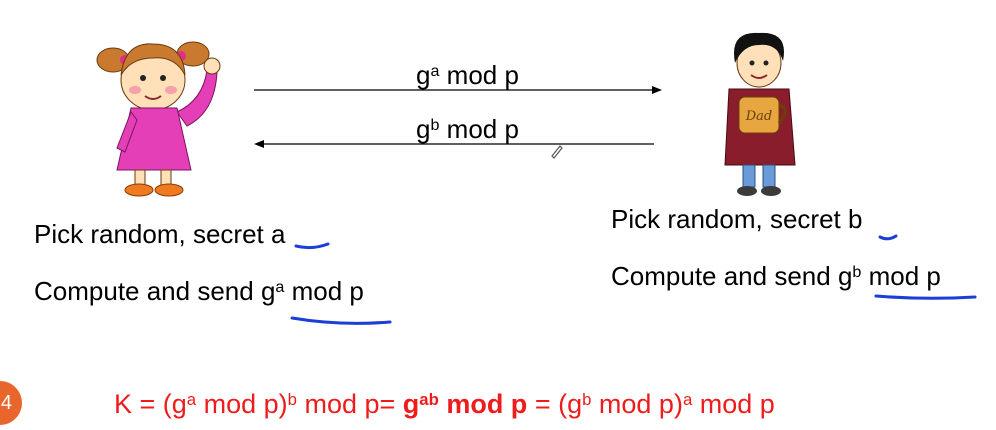 The width and height of the screenshot is (996, 430). I want to click on slide-number-badge: 4, so click(11, 403).